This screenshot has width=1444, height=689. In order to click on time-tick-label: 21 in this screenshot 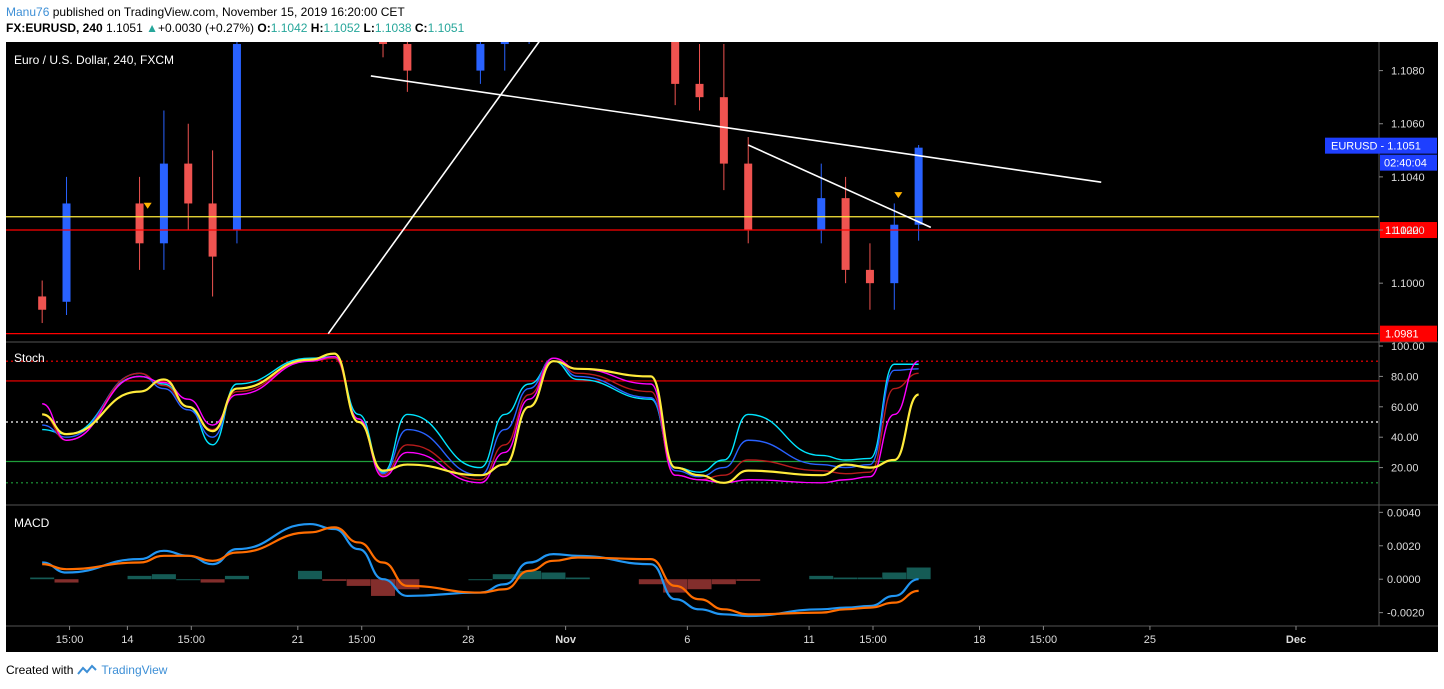, I will do `click(298, 640)`.